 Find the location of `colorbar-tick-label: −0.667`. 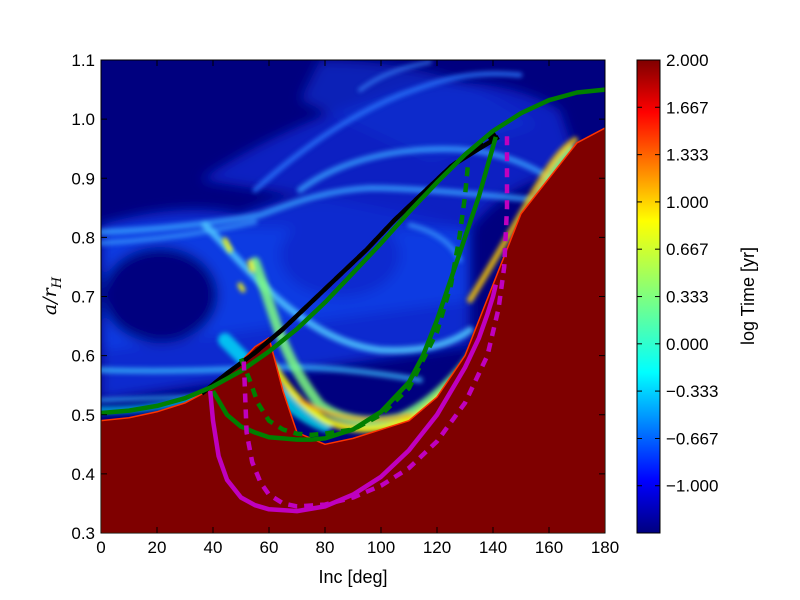

colorbar-tick-label: −0.667 is located at coordinates (692, 438).